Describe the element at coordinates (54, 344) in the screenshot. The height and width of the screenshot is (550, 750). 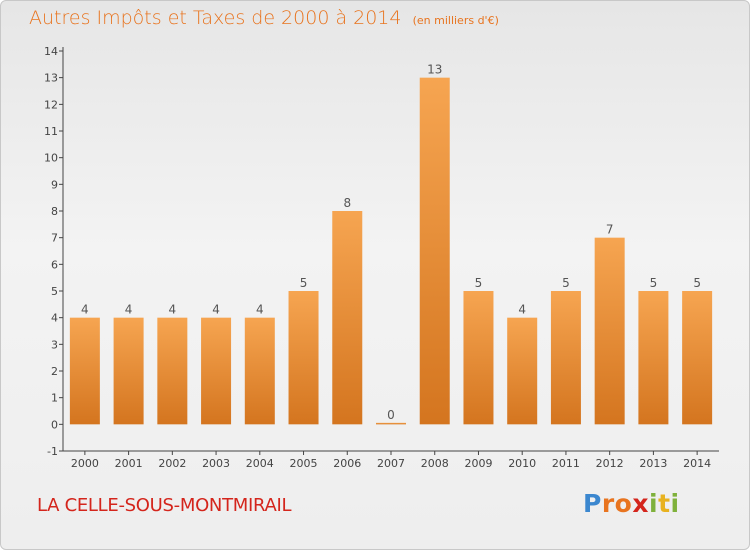
I see `y-tick-label: 3` at that location.